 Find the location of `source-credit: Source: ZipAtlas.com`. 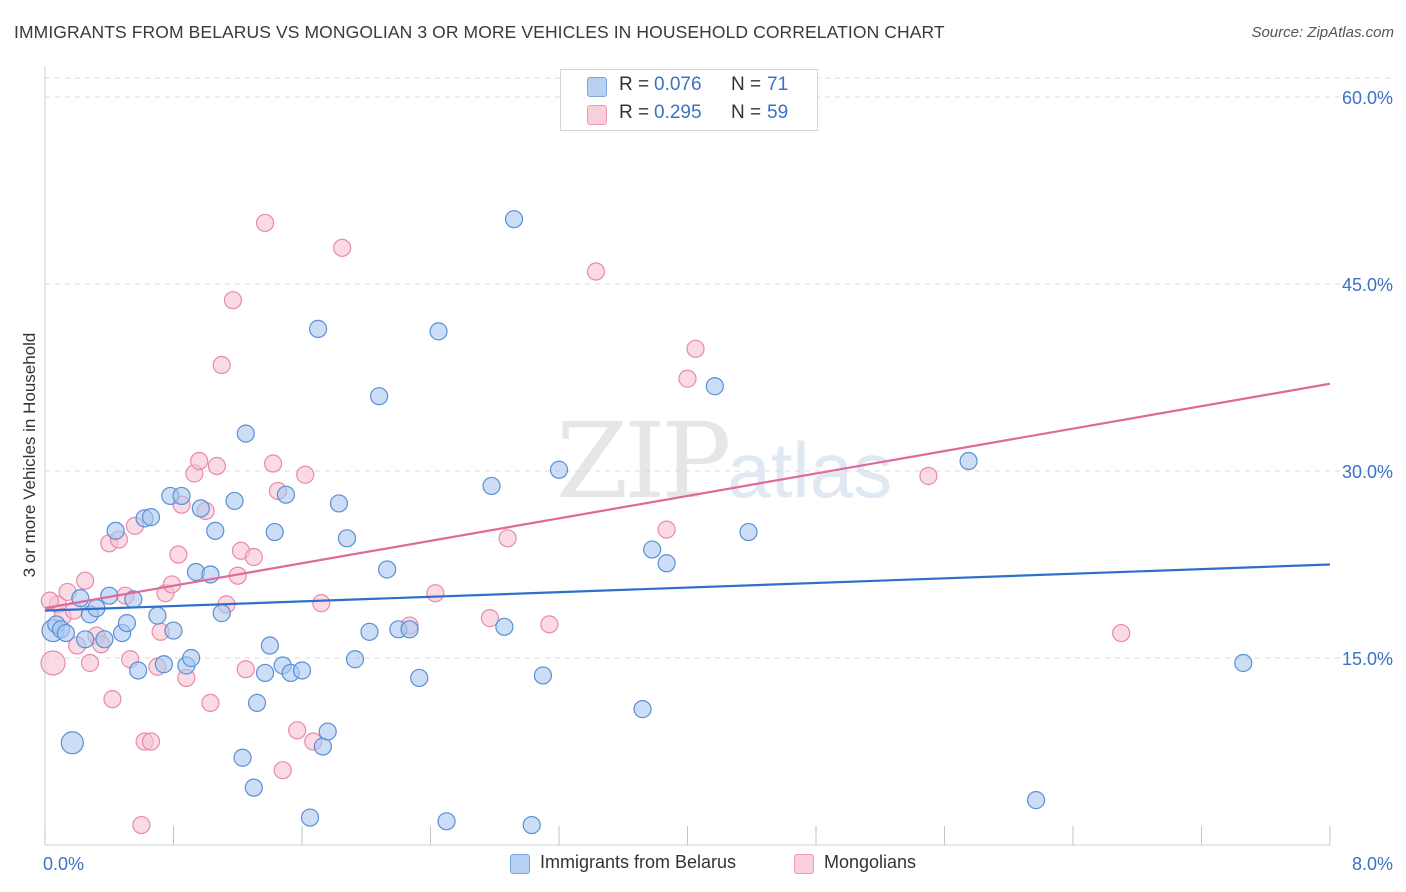

source-credit: Source: ZipAtlas.com is located at coordinates (1322, 32).